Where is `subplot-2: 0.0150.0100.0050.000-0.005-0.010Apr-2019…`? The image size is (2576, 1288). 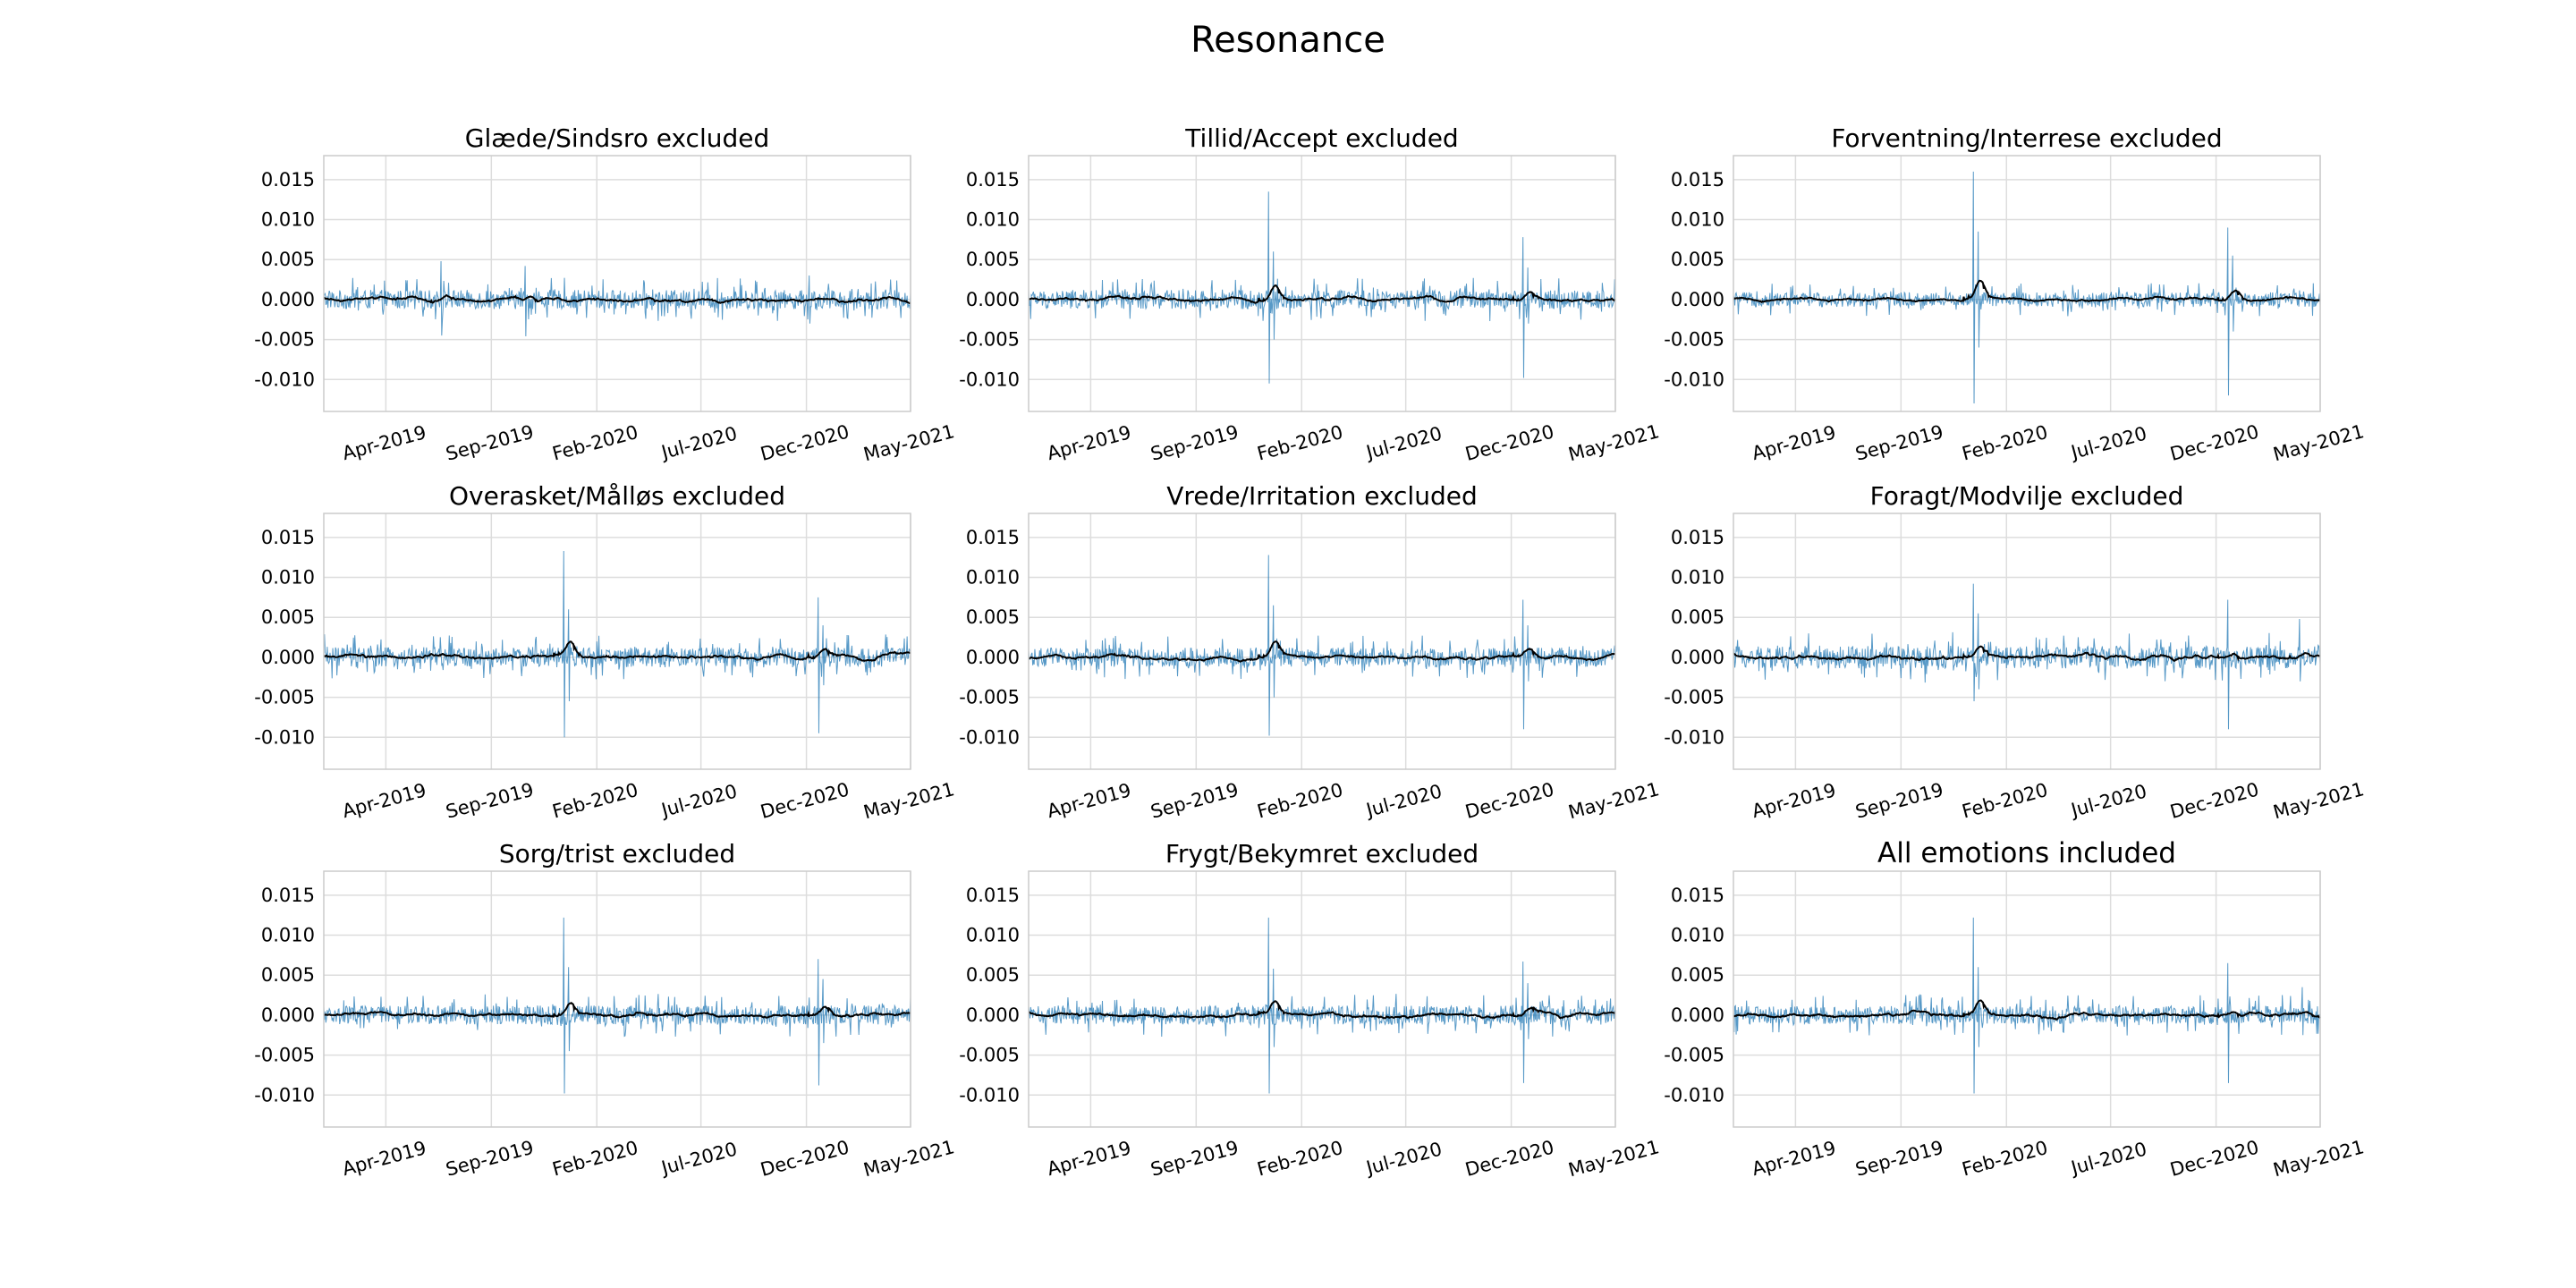 subplot-2: 0.0150.0100.0050.000-0.005-0.010Apr-2019… is located at coordinates (1310, 294).